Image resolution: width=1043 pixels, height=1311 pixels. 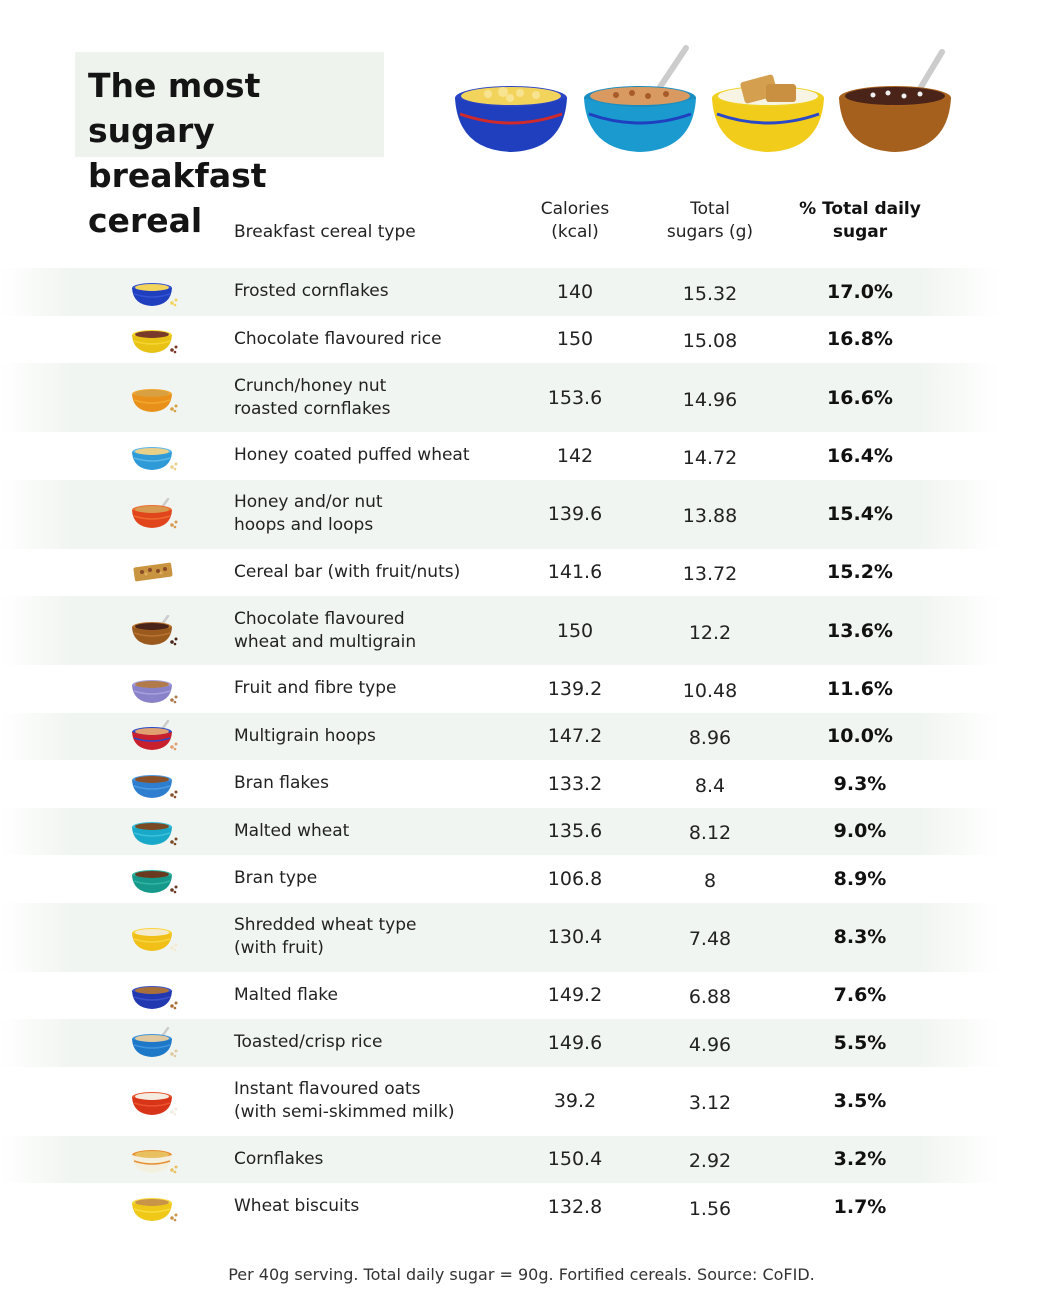 What do you see at coordinates (710, 220) in the screenshot?
I see `header-total-sugars: Total sugars (g)` at bounding box center [710, 220].